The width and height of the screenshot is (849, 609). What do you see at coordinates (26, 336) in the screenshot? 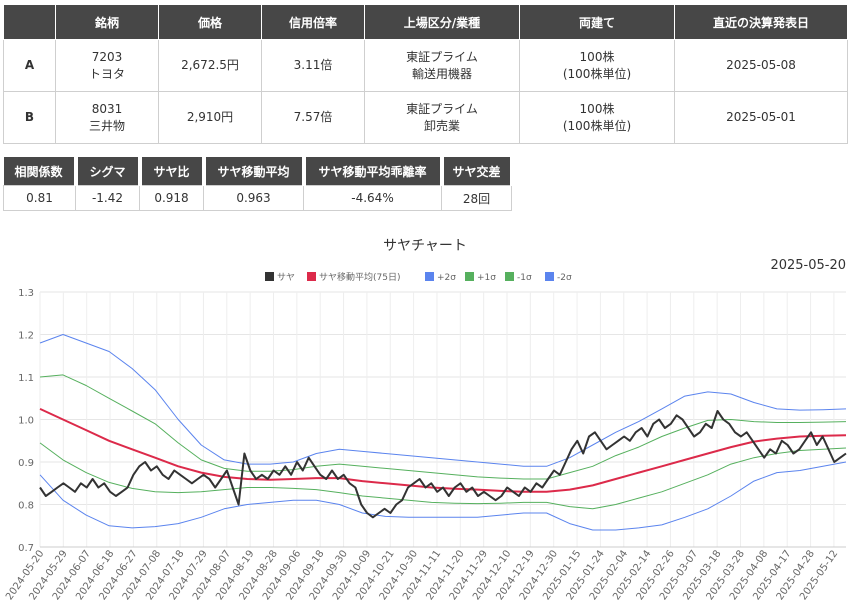
I see `y-tick-label: 1.2` at bounding box center [26, 336].